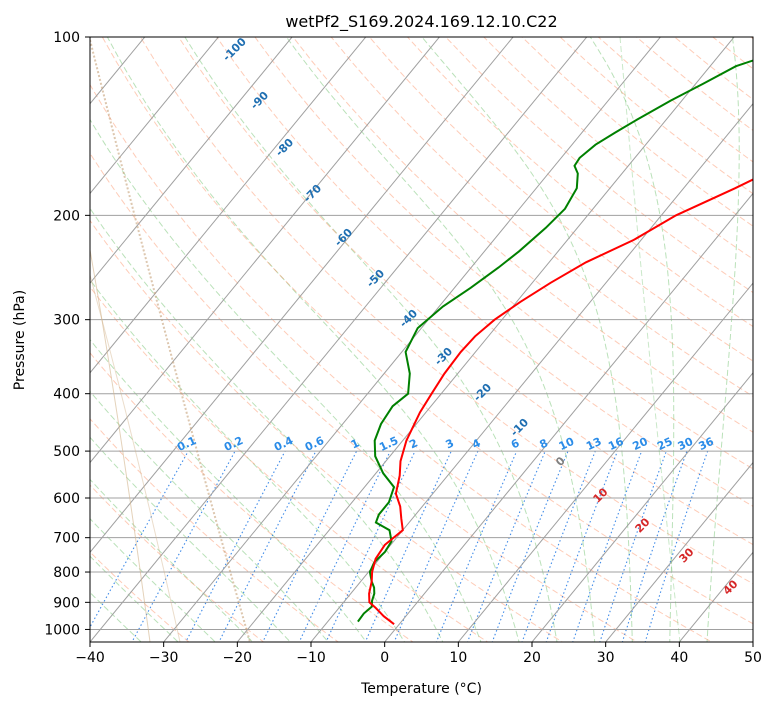 This screenshot has width=775, height=708. What do you see at coordinates (90, 658) in the screenshot?
I see `x-tick-label: −40` at bounding box center [90, 658].